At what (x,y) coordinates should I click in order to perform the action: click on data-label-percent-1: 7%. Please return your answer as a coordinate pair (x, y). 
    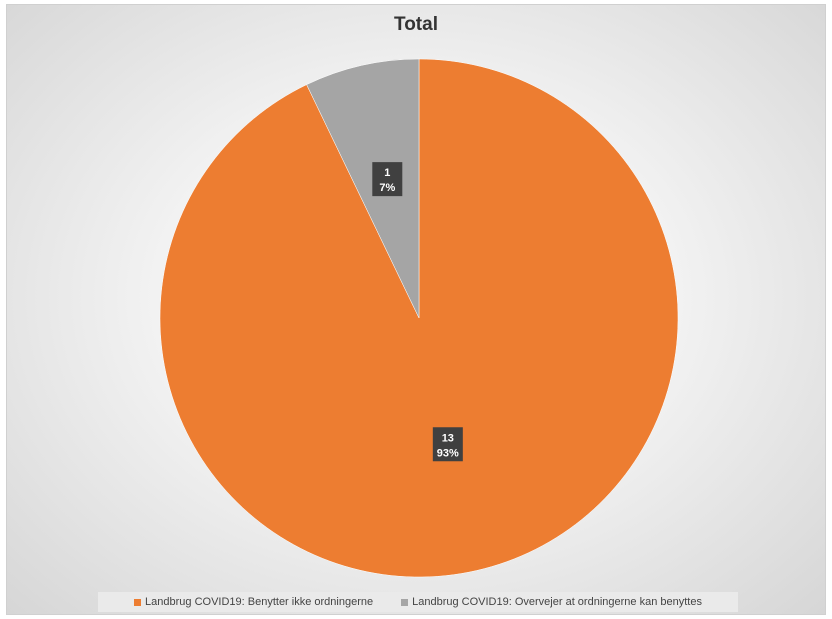
    Looking at the image, I should click on (387, 188).